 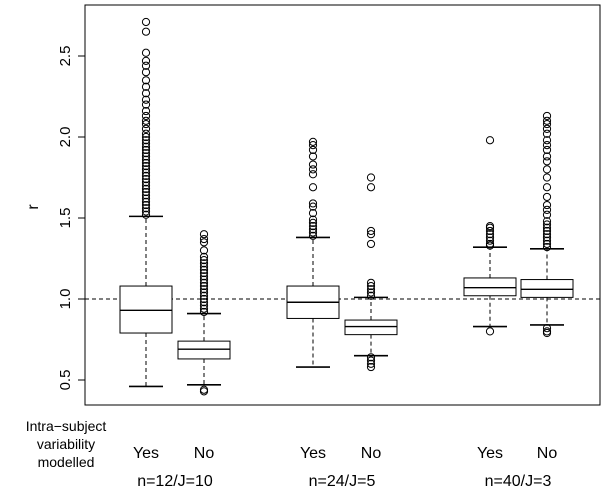 What do you see at coordinates (66, 462) in the screenshot?
I see `row-header-line: modelled` at bounding box center [66, 462].